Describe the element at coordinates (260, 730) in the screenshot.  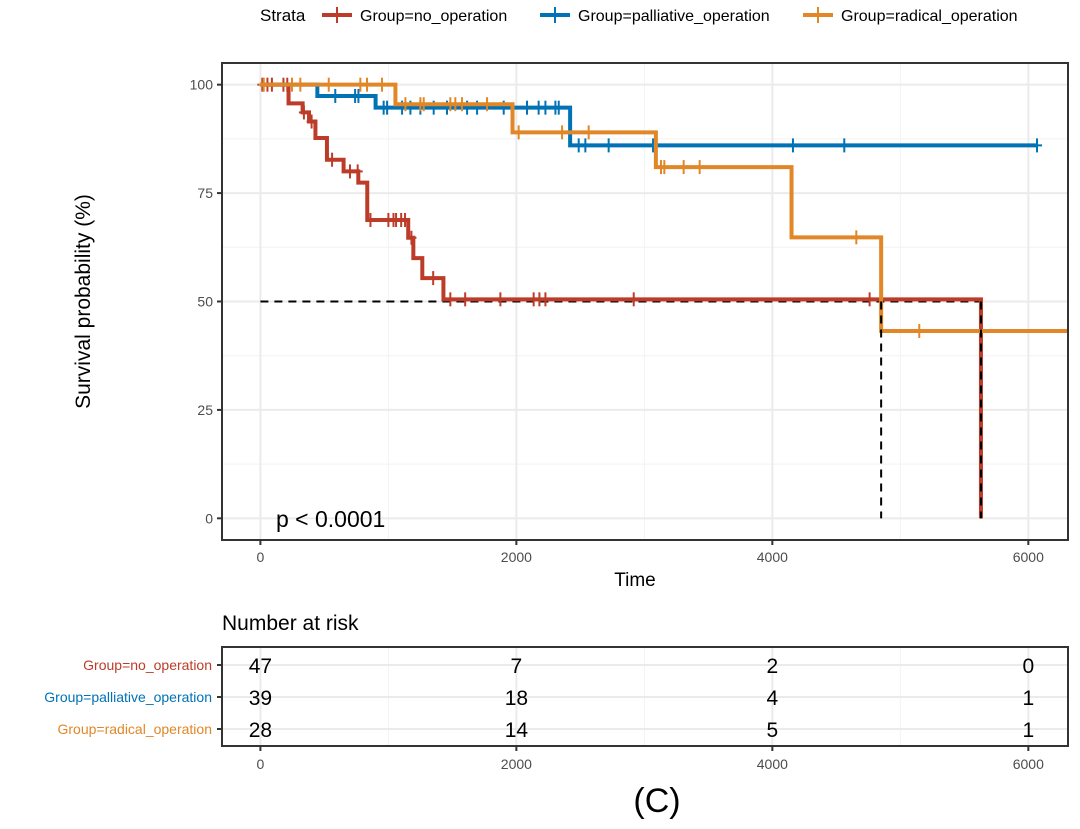
I see `risk-count: 28` at that location.